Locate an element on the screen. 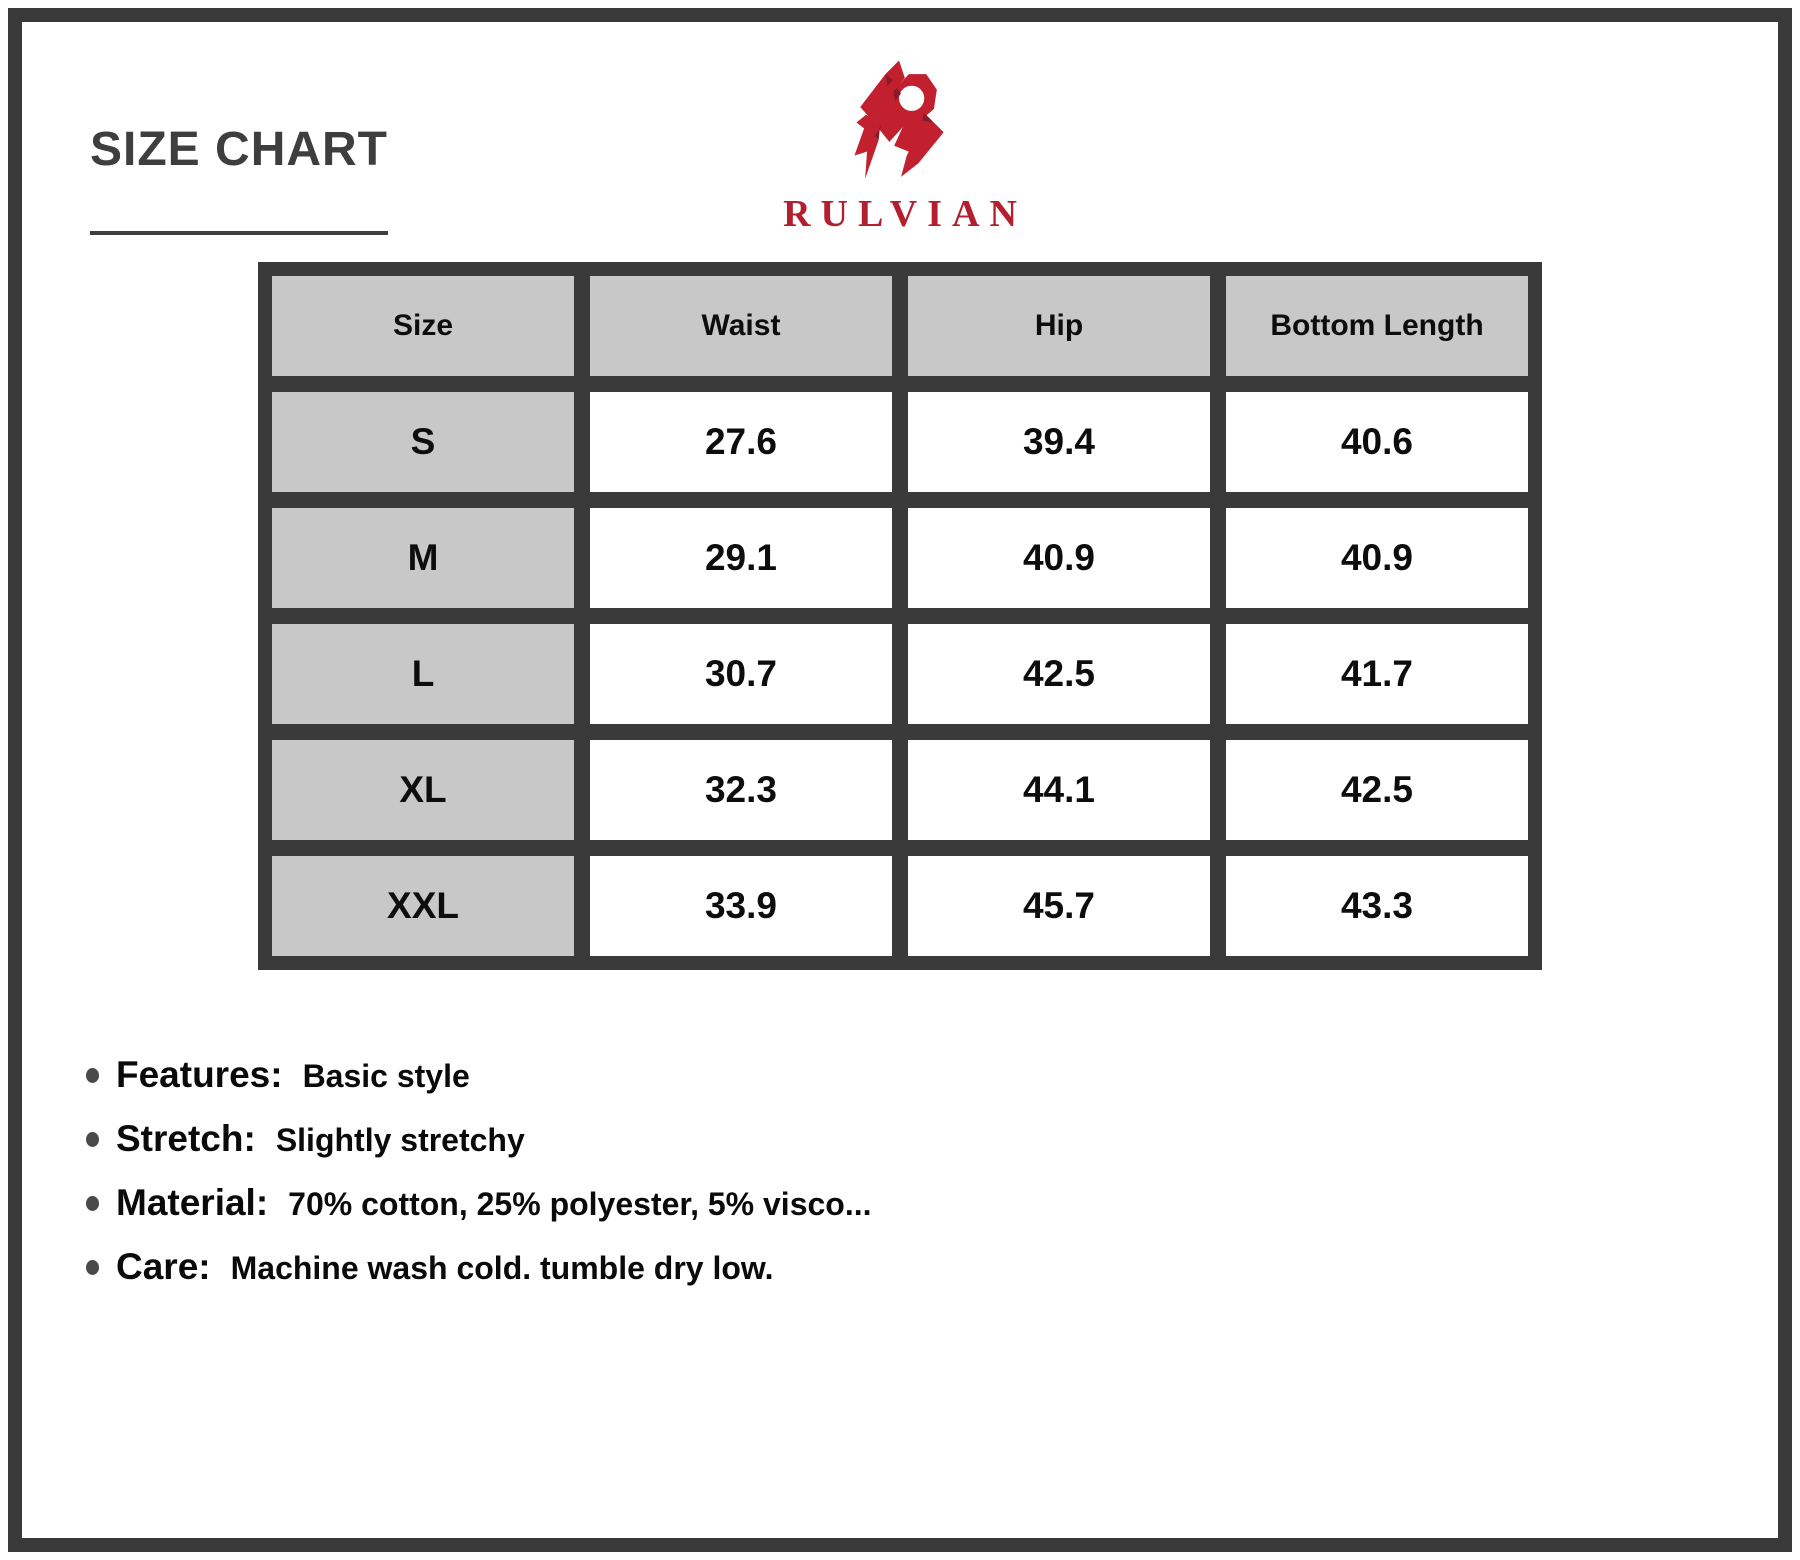  detail-item-stretch: Stretch: Slightly stretchy is located at coordinates (479, 1139).